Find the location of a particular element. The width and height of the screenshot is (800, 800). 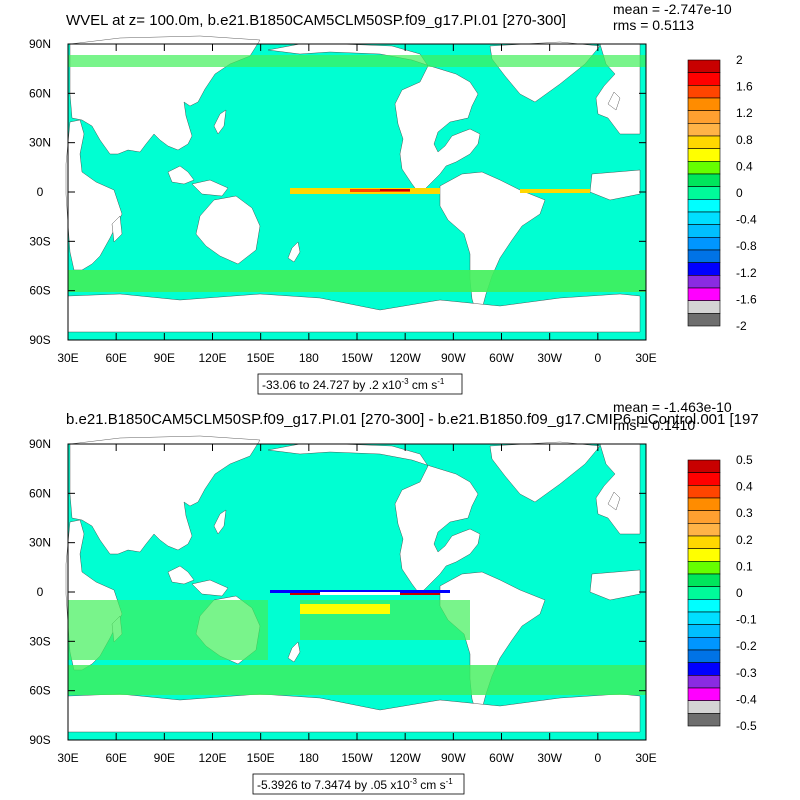

range-label: -33.06 to 24.727 by .2 x10-3 cm s-1 is located at coordinates (360, 384).